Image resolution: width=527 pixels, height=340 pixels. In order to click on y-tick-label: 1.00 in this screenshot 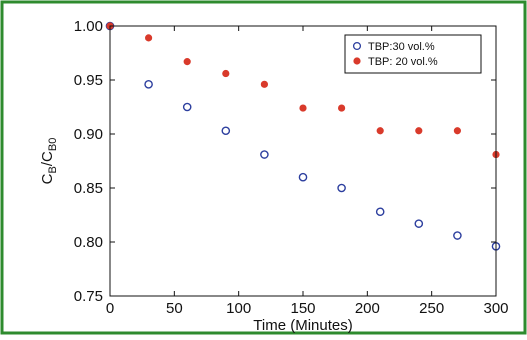, I will do `click(88, 26)`.